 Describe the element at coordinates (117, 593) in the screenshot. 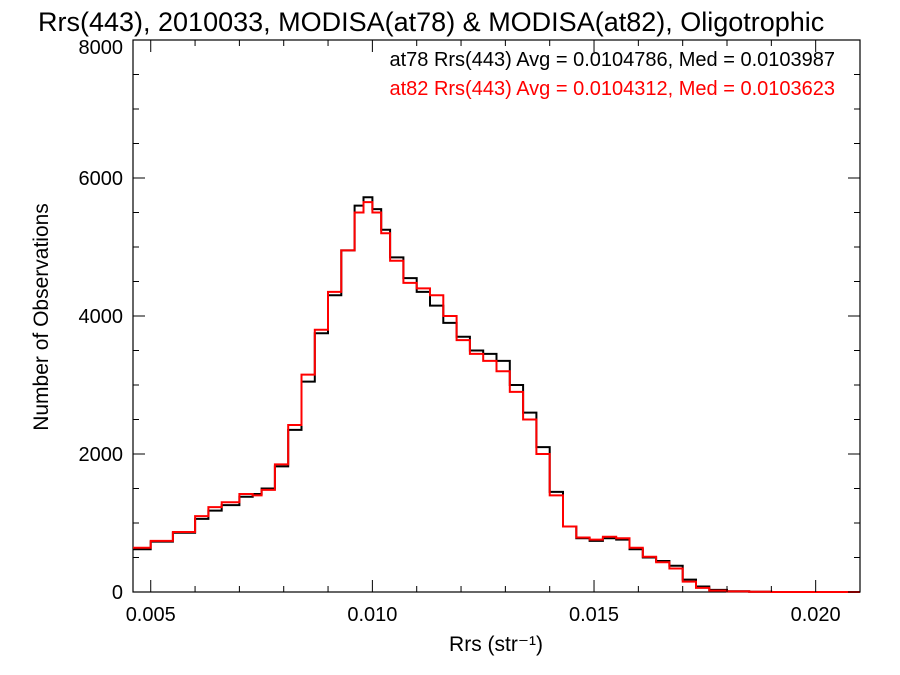

I see `y-tick-label: 0` at that location.